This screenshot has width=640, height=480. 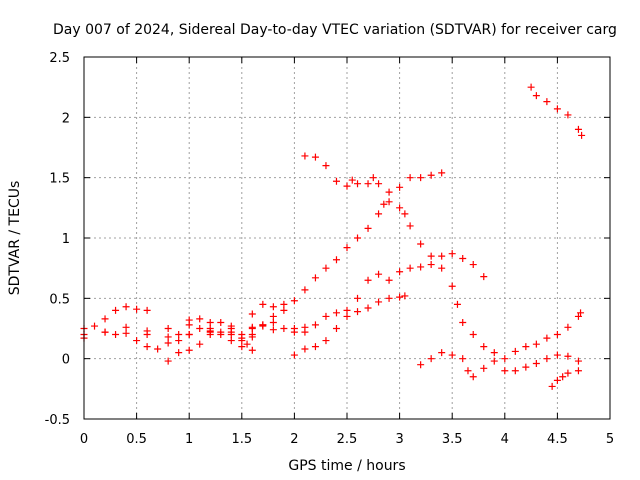 What do you see at coordinates (346, 466) in the screenshot?
I see `x-axis-label: GPS time / hours` at bounding box center [346, 466].